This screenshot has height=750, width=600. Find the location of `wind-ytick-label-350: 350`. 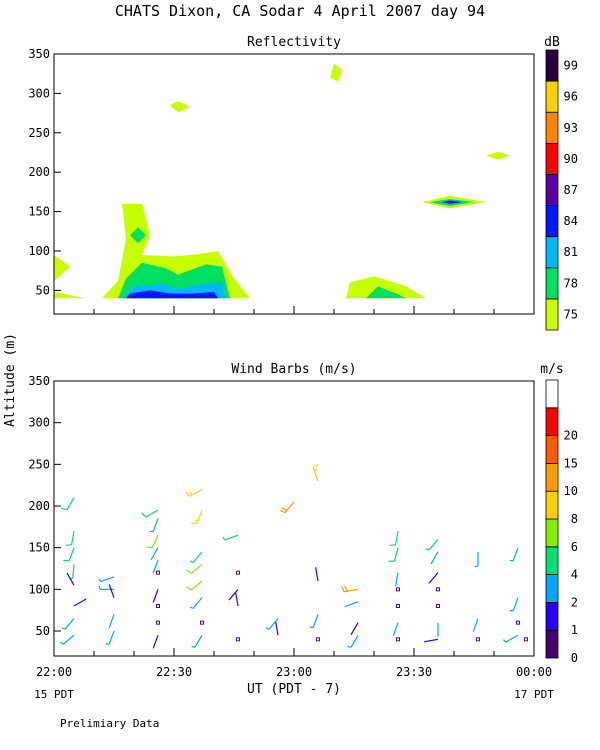

wind-ytick-label-350: 350 is located at coordinates (39, 381).